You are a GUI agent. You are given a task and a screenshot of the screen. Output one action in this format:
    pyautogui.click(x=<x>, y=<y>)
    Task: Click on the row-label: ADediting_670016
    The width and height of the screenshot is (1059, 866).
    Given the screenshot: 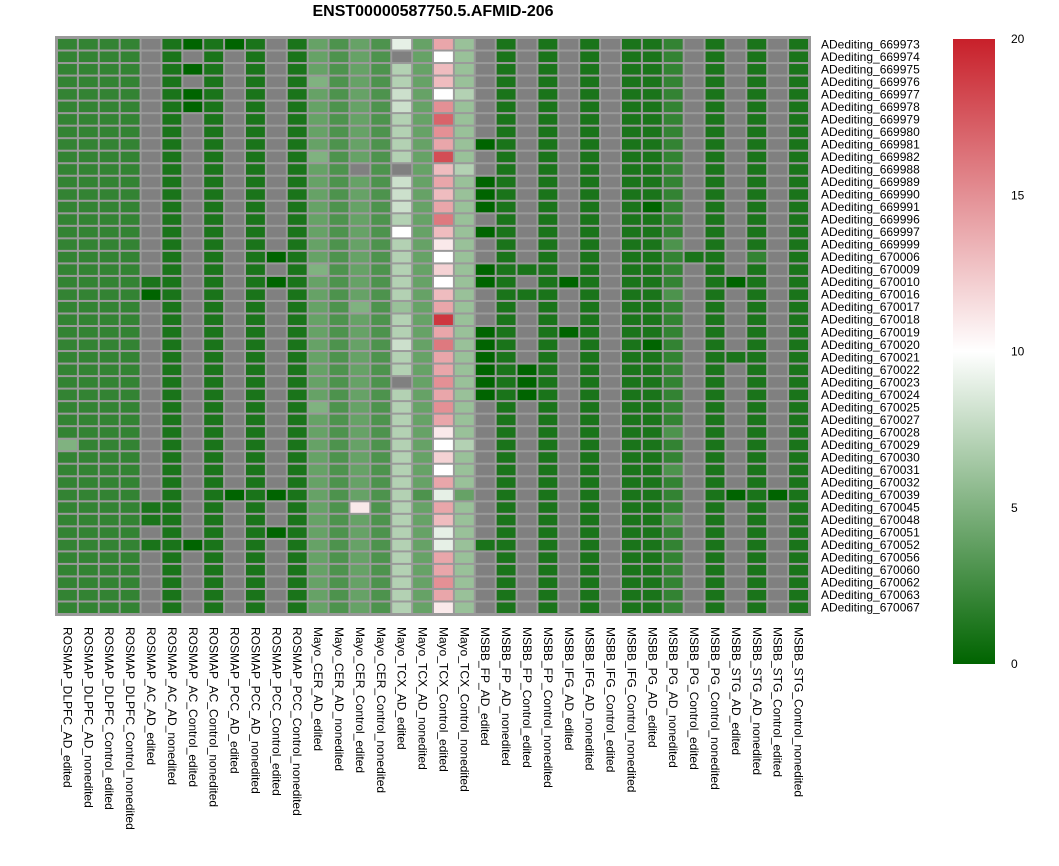 What is the action you would take?
    pyautogui.click(x=870, y=295)
    